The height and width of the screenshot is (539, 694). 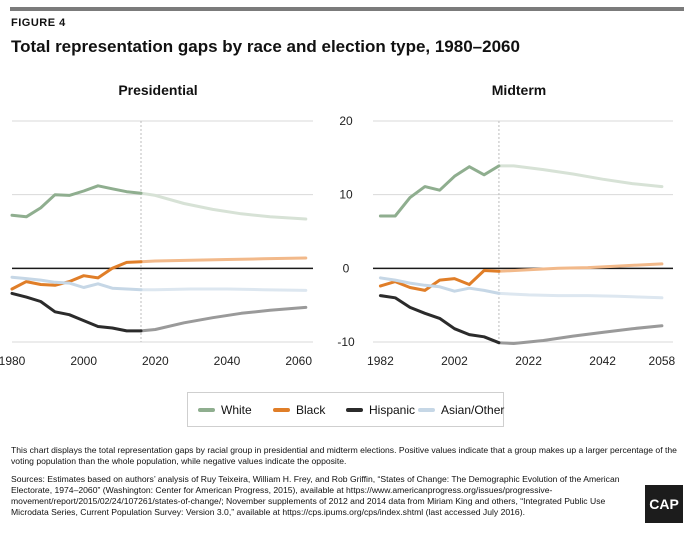 I want to click on legend: White Black Hispanic Asian/Other, so click(x=345, y=409).